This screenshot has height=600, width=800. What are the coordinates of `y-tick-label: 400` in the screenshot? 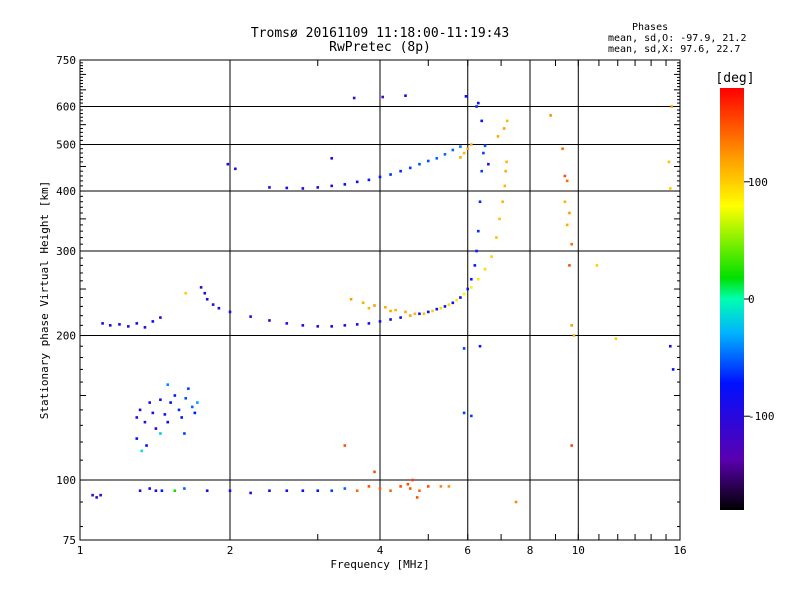 It's located at (66, 191).